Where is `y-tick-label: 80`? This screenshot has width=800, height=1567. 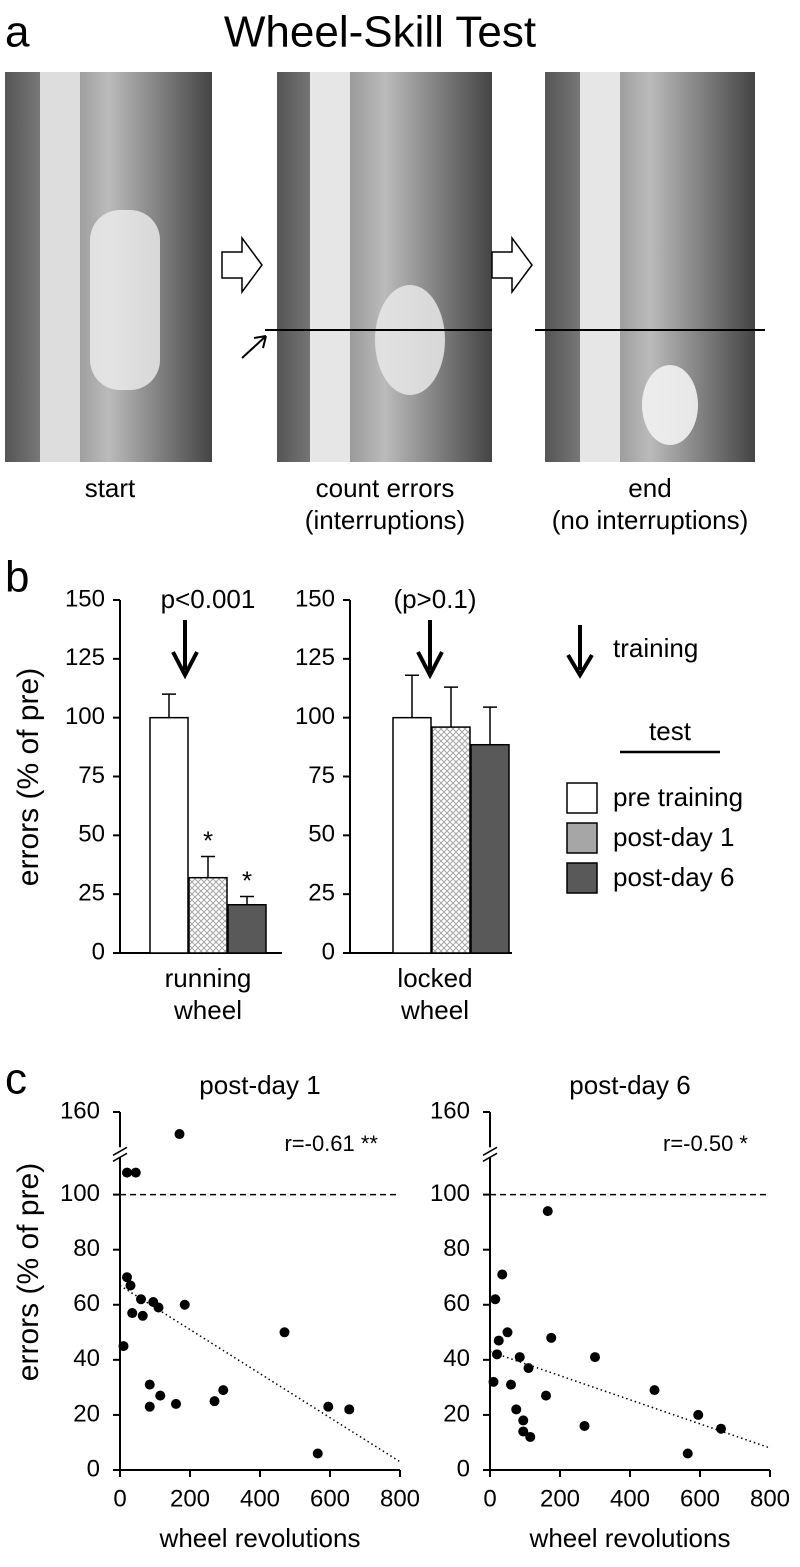
y-tick-label: 80 is located at coordinates (86, 1248).